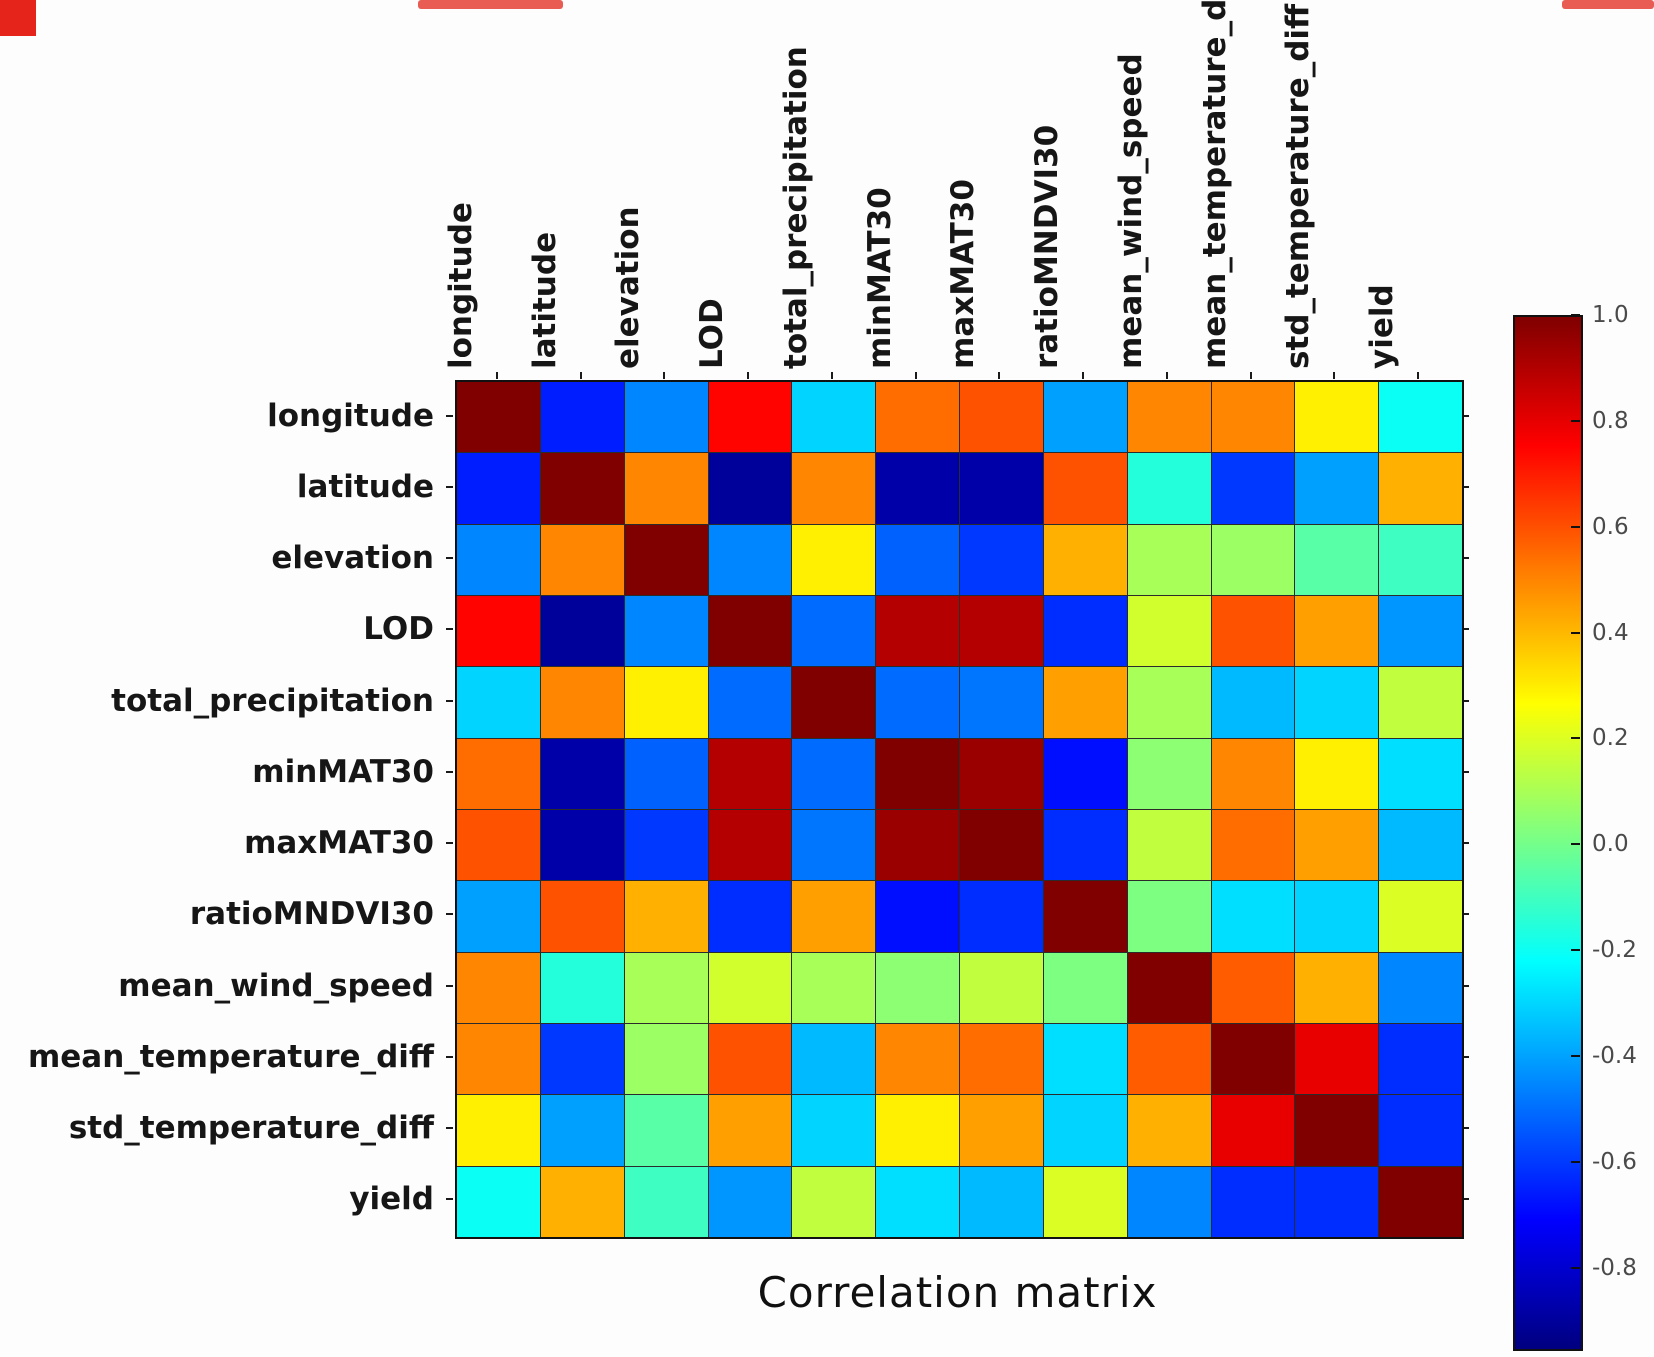 Image resolution: width=1654 pixels, height=1357 pixels. What do you see at coordinates (350, 415) in the screenshot?
I see `y-axis-label: longitude` at bounding box center [350, 415].